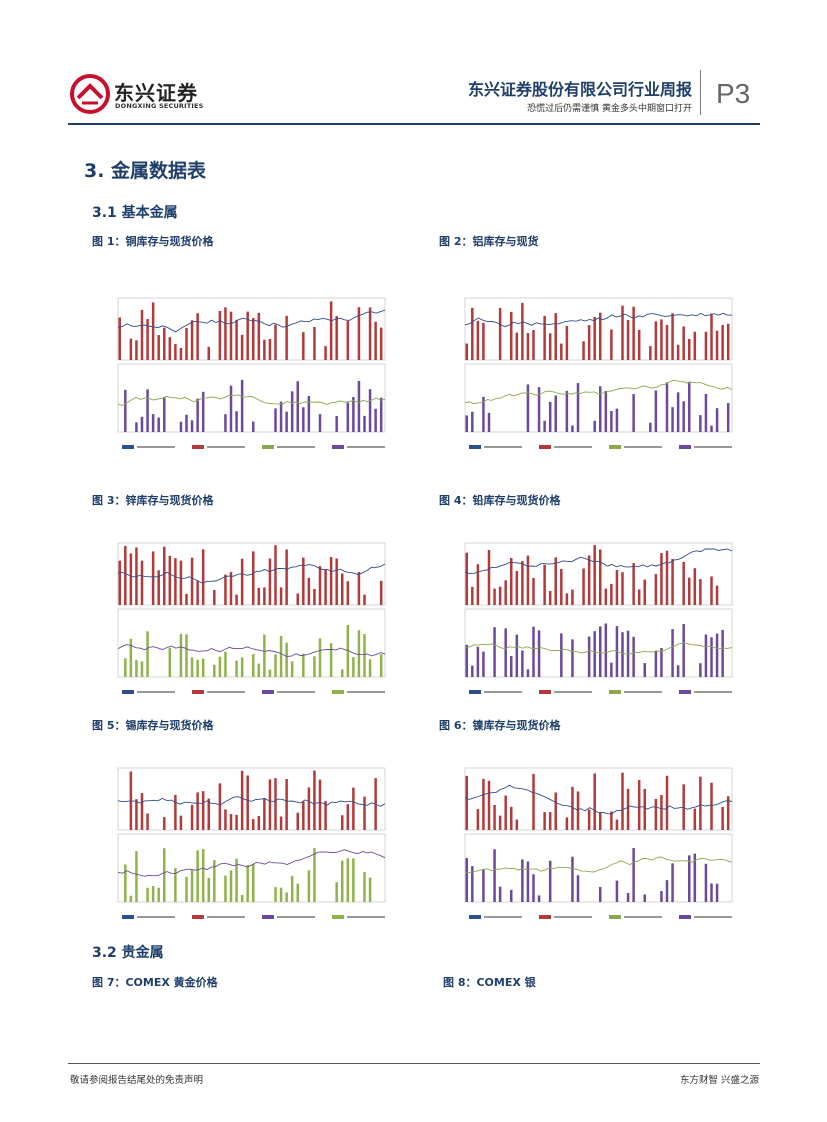 The image size is (827, 1122). I want to click on upper-panel-frame, so click(251, 799).